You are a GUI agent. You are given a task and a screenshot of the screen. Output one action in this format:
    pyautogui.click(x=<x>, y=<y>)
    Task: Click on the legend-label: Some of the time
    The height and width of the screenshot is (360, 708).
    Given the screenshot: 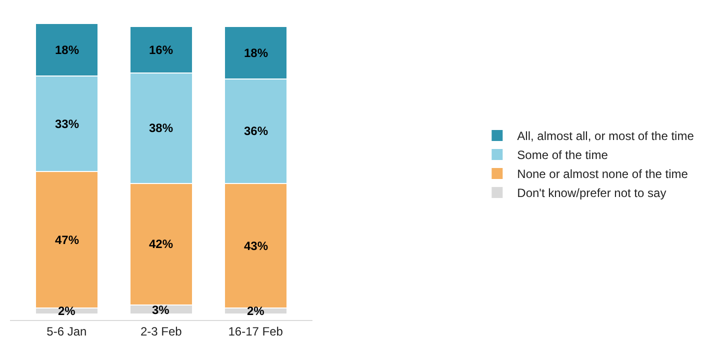 What is the action you would take?
    pyautogui.click(x=562, y=155)
    